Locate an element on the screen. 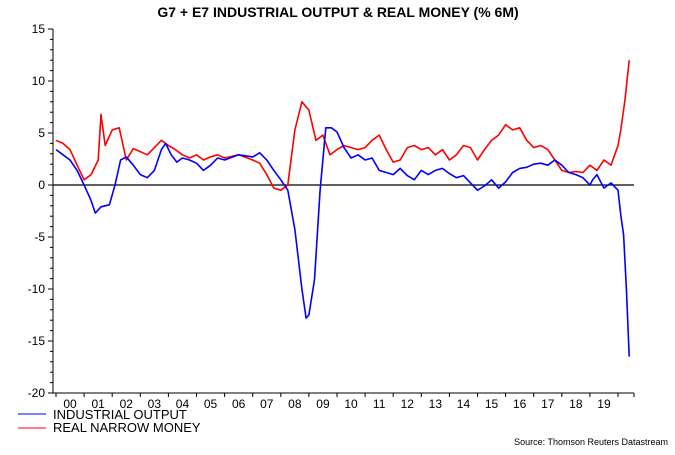  legend-label-real-narrow-money: REAL NARROW MONEY is located at coordinates (127, 427).